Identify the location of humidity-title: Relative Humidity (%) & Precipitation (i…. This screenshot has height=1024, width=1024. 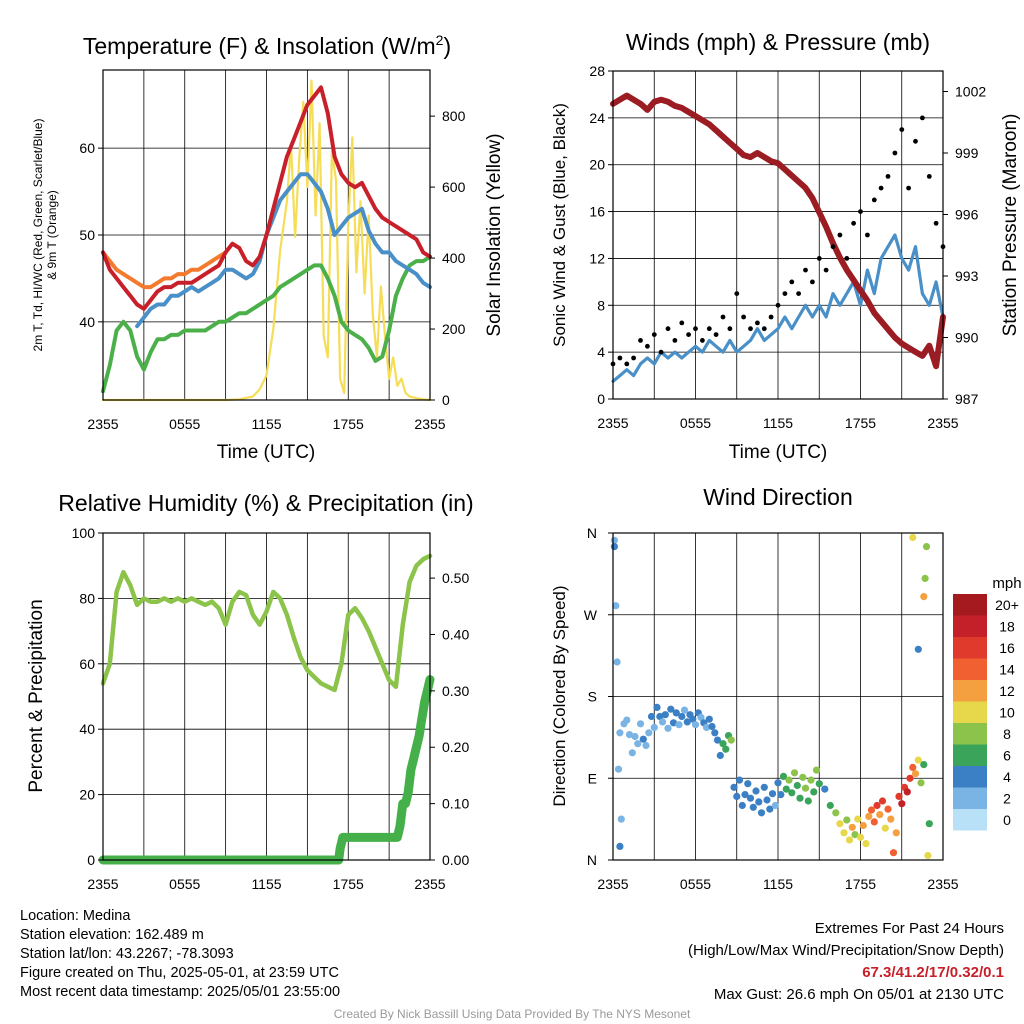
(265, 503).